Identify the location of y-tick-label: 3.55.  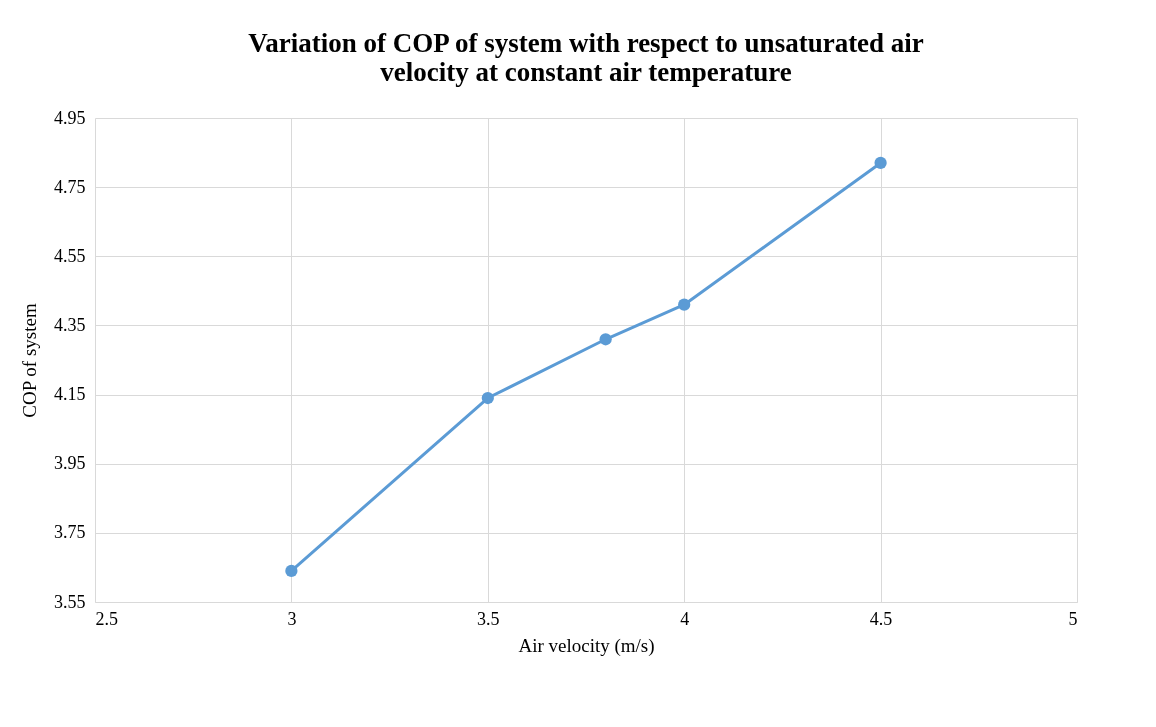
(70, 601).